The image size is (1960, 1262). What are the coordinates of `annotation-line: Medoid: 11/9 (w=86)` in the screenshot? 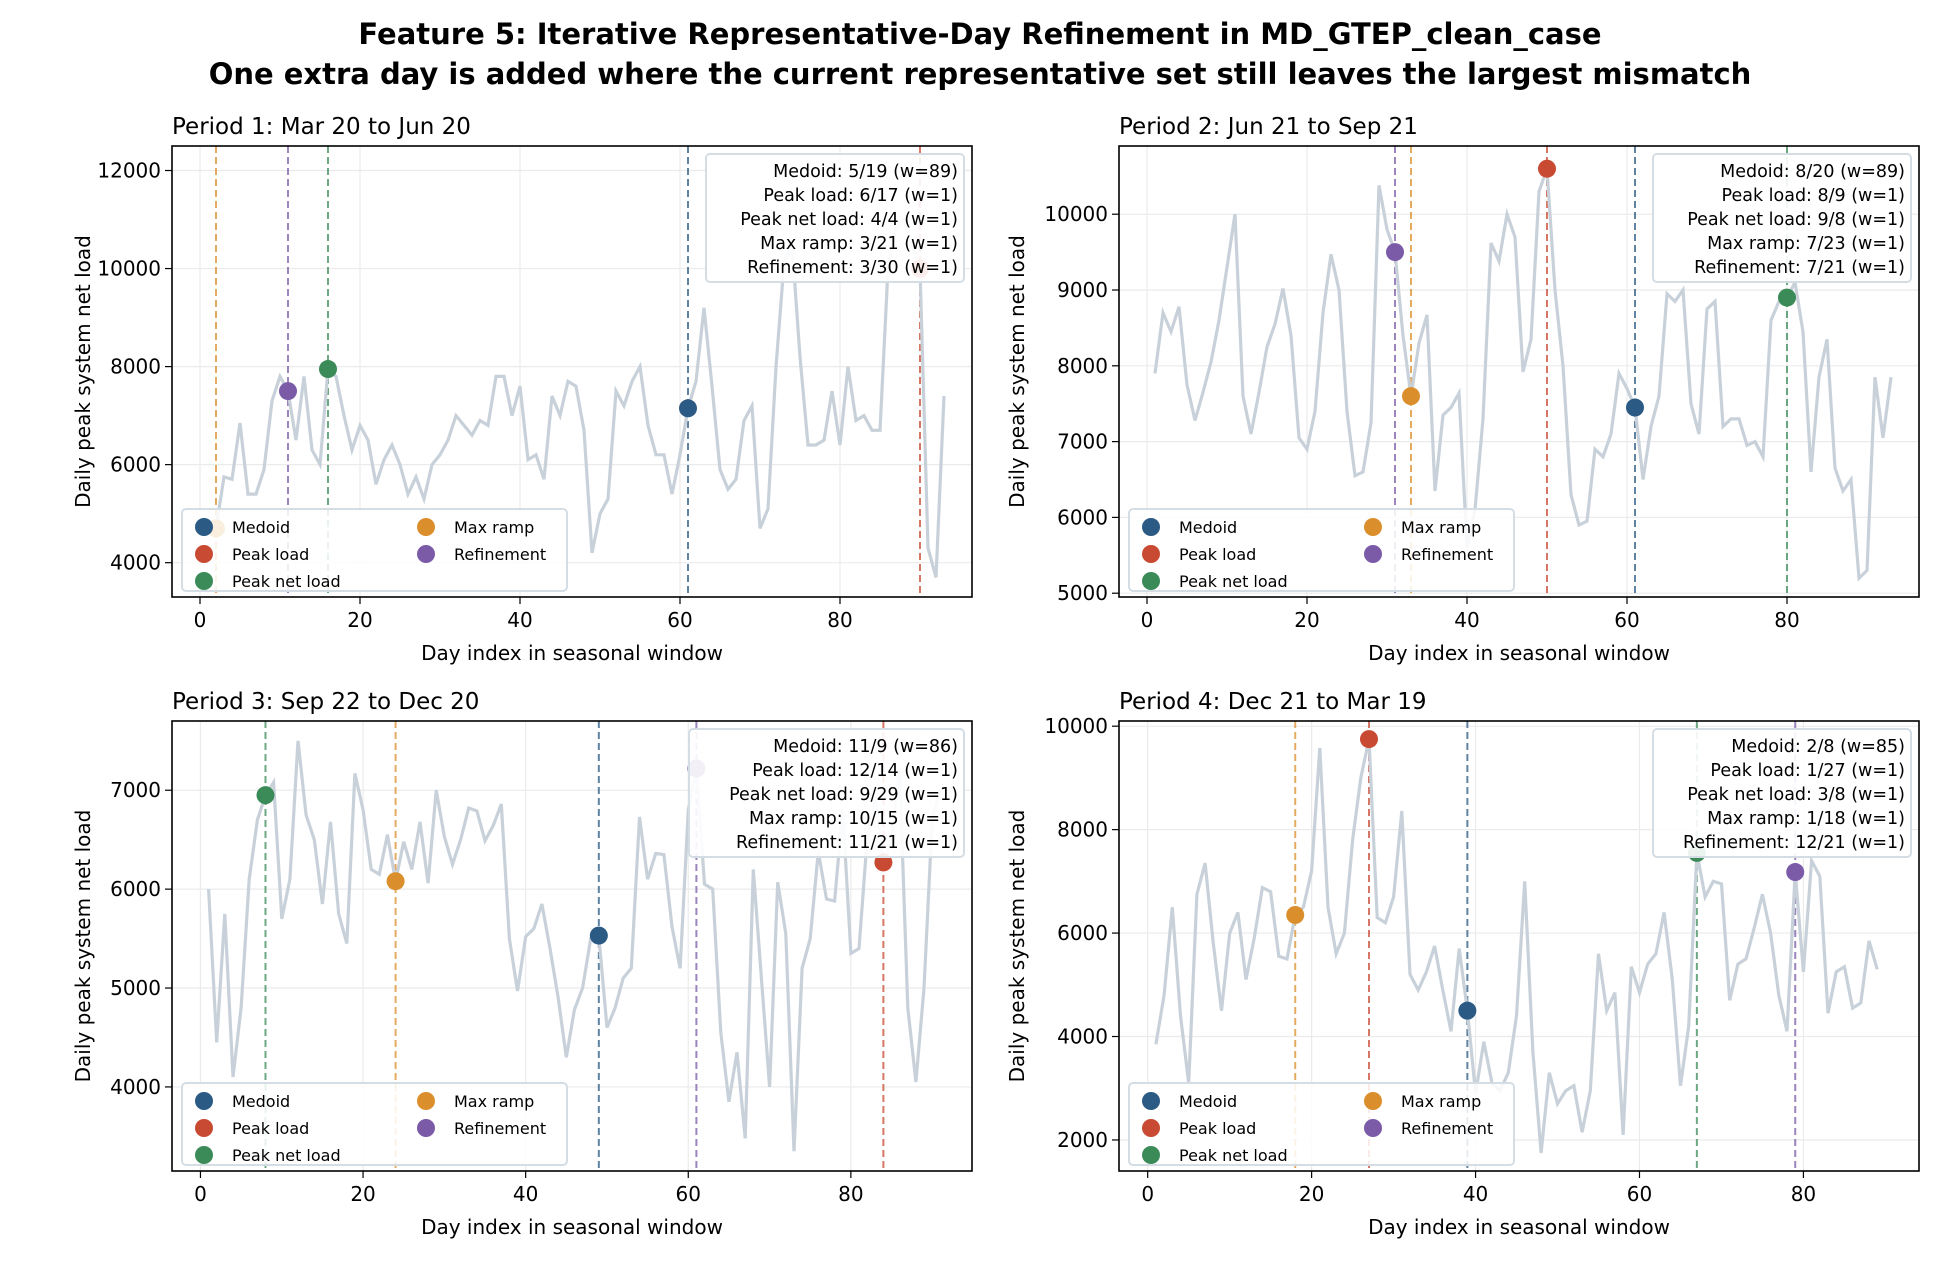 It's located at (865, 747).